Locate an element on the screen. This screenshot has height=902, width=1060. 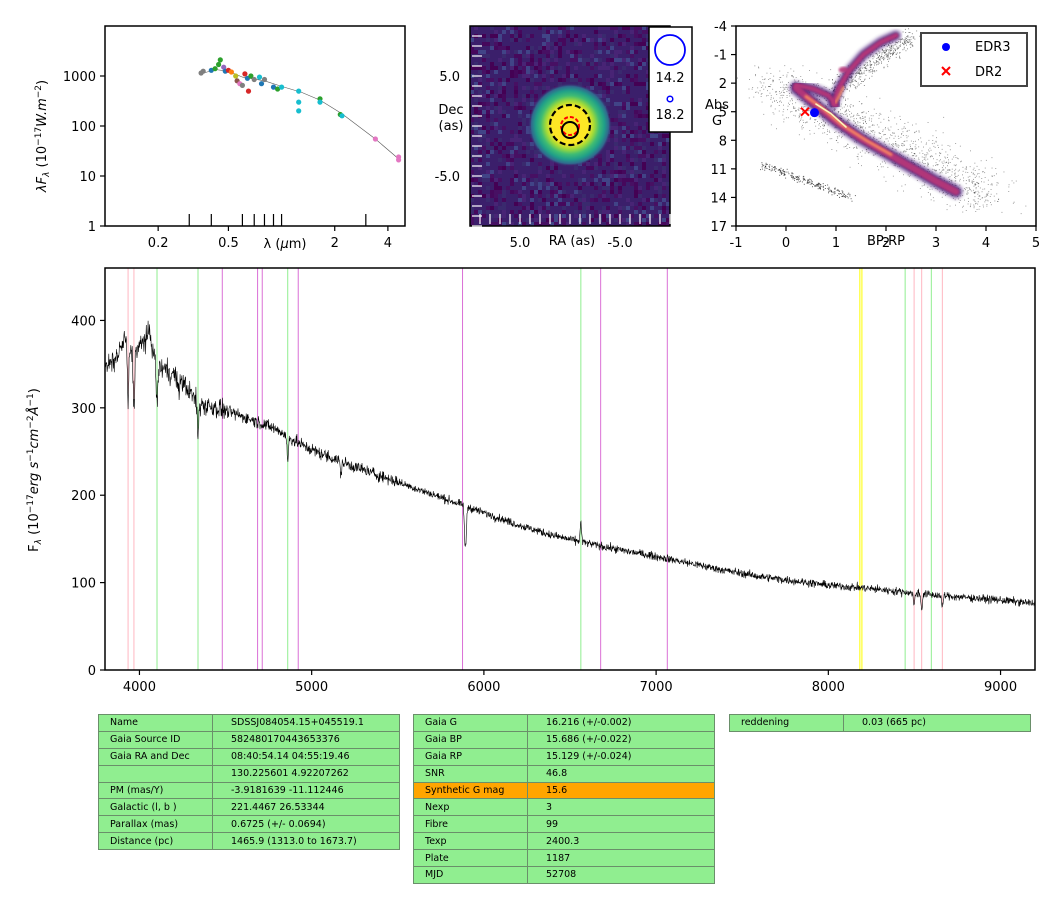
object-row: Gaia RA and Dec 08:40:54.14 04:55:19.46 is located at coordinates (249, 756).